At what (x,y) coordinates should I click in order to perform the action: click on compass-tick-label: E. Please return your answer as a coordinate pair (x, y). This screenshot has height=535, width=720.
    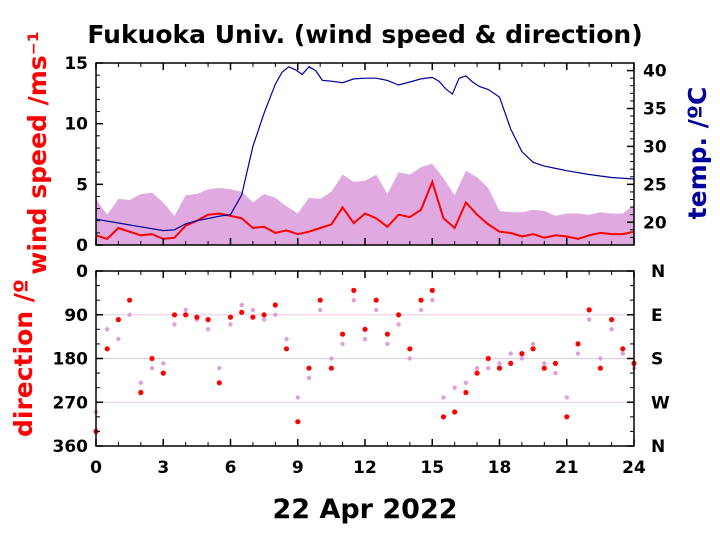
    Looking at the image, I should click on (657, 316).